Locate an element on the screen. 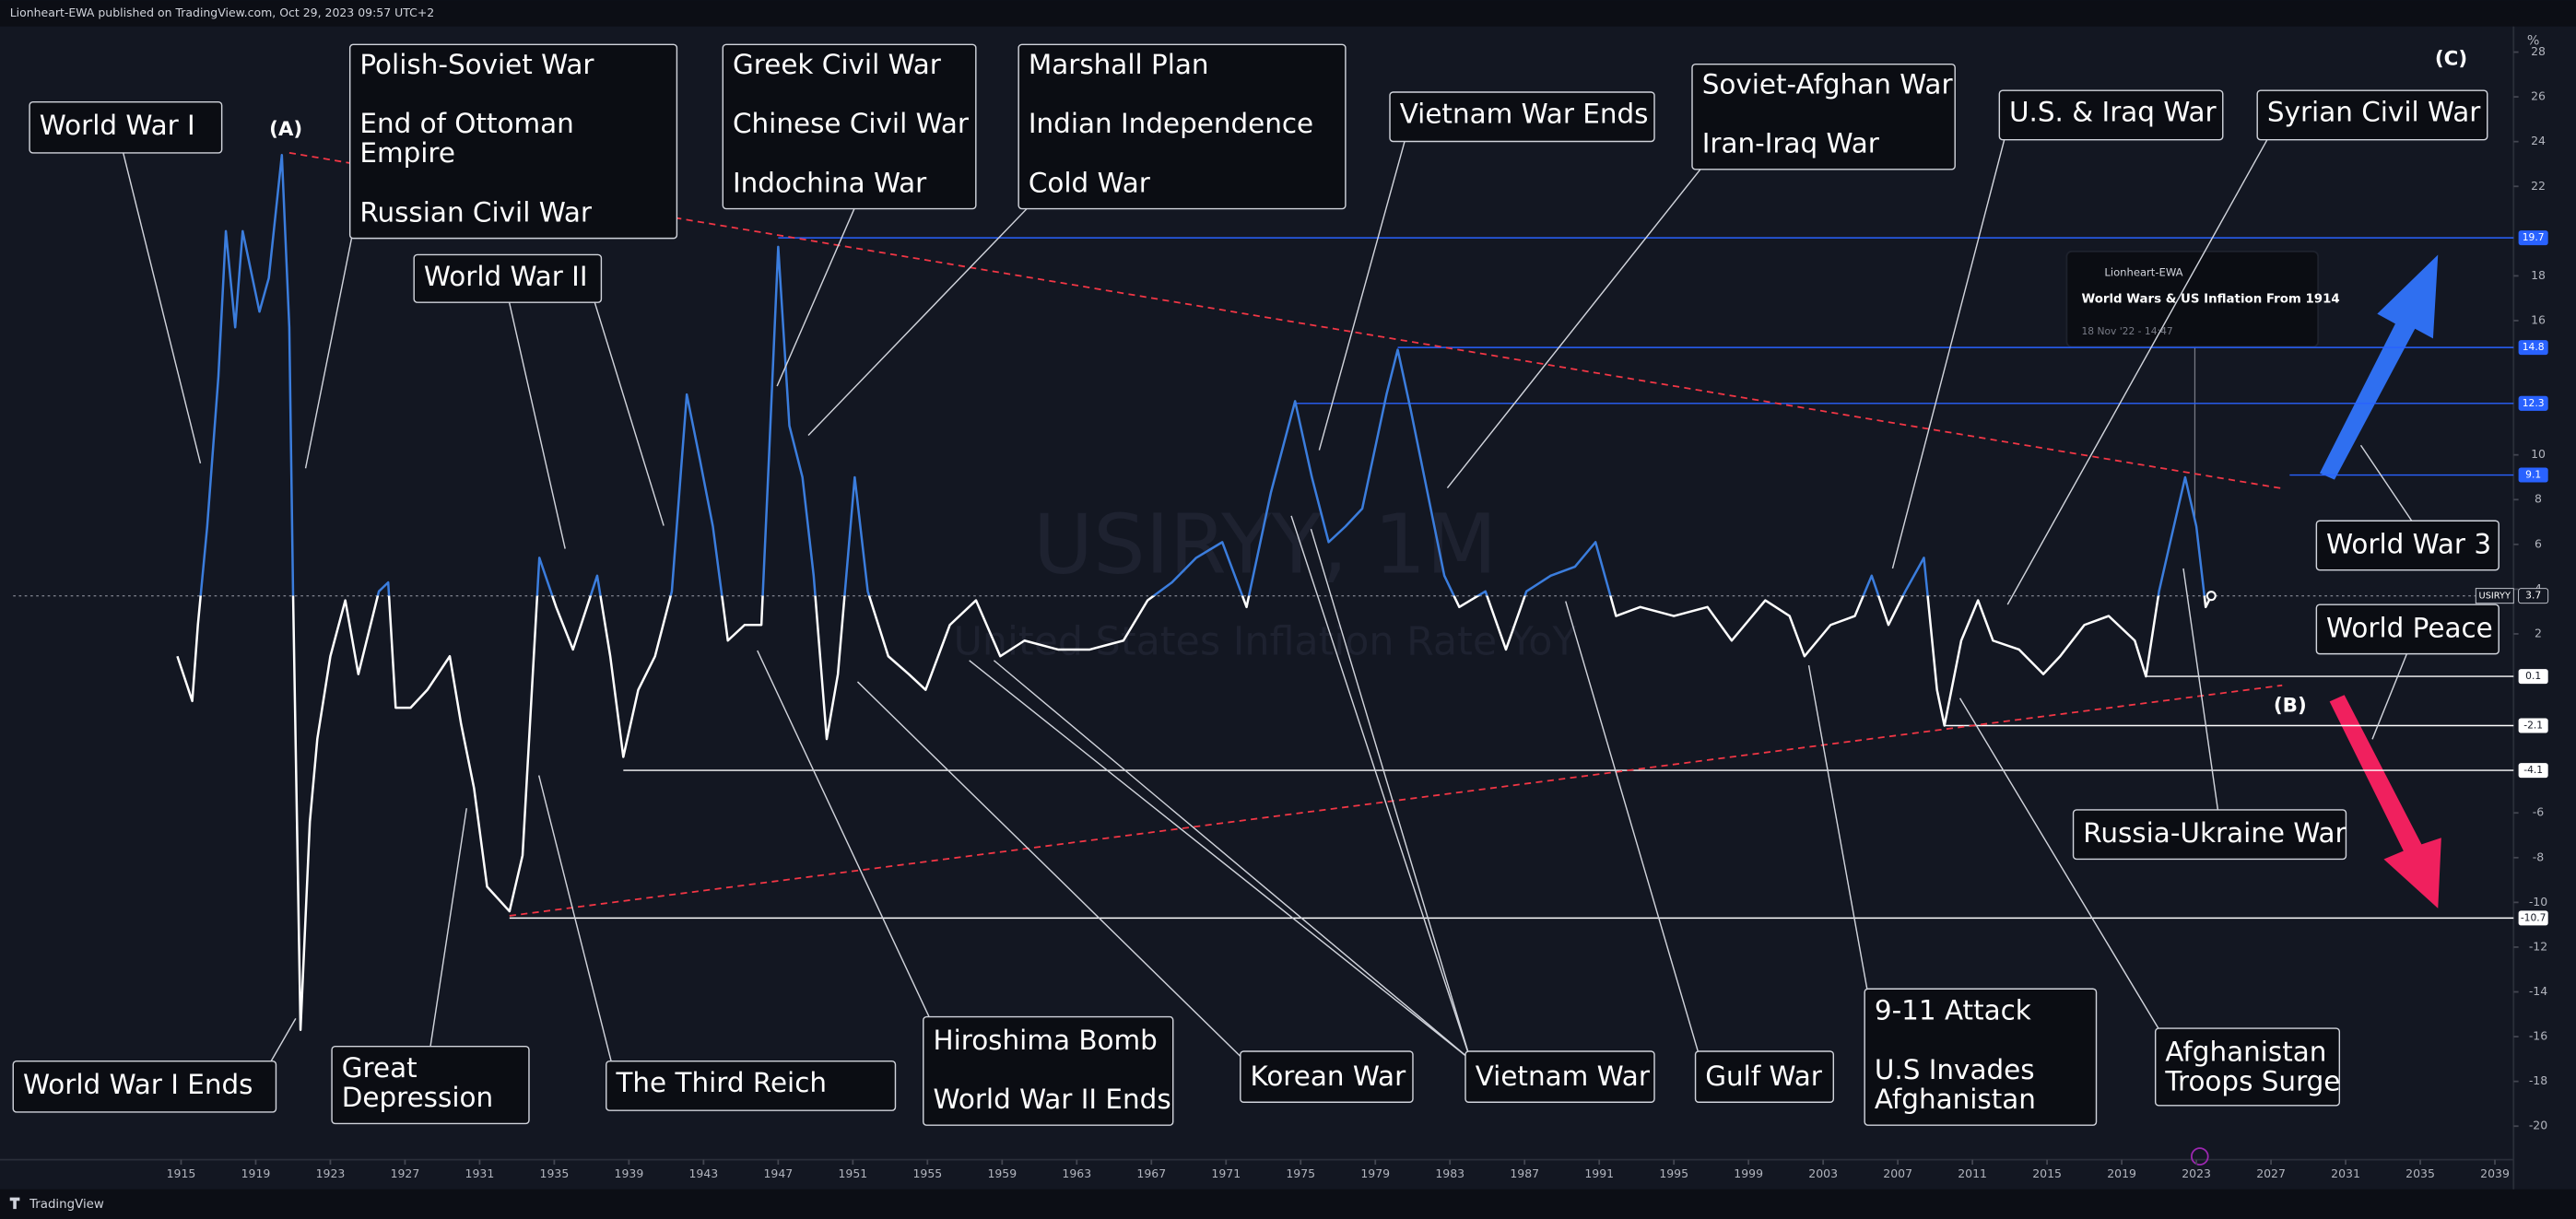 Image resolution: width=2576 pixels, height=1219 pixels. callout-text: Vietnam War is located at coordinates (1564, 1077).